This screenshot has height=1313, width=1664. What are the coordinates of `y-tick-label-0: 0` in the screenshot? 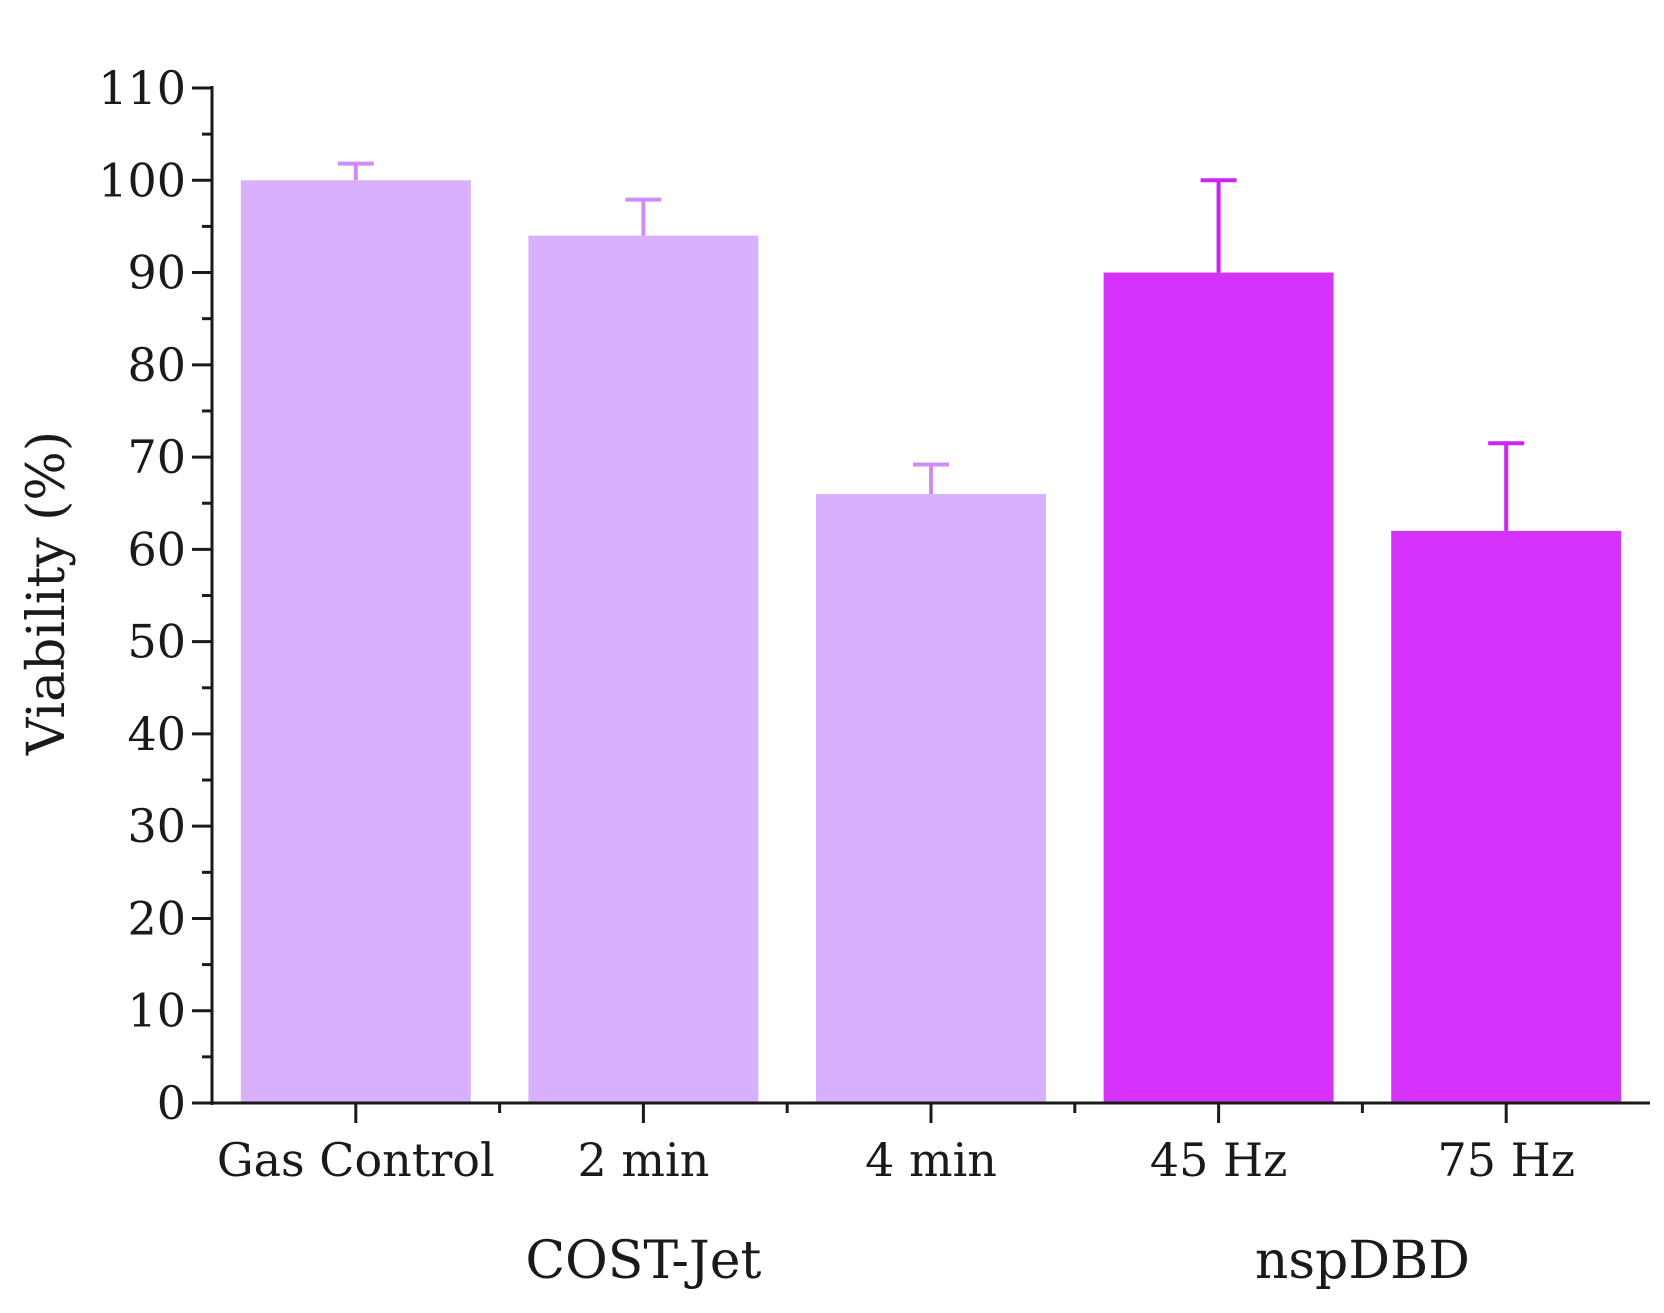 It's located at (171, 1103).